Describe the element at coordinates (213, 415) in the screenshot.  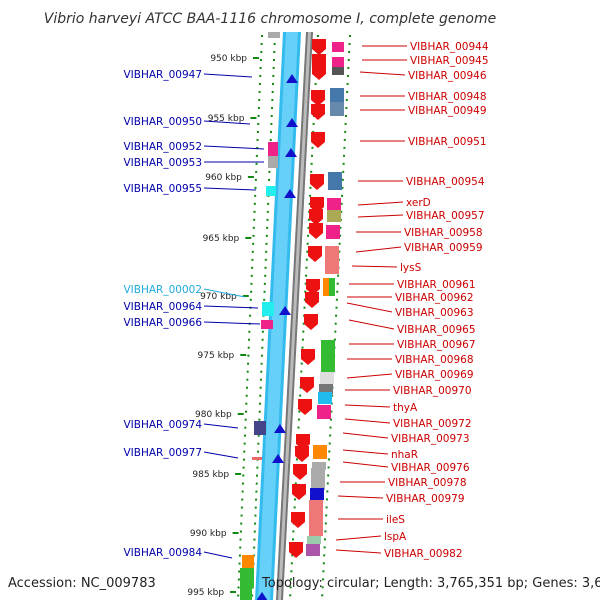
I see `kbp-label: 980 kbp` at that location.